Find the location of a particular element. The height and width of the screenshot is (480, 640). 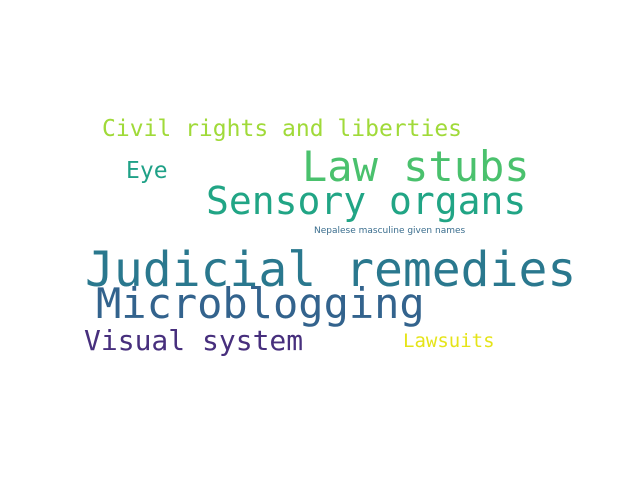

word-visual-system: Visual system is located at coordinates (194, 340).